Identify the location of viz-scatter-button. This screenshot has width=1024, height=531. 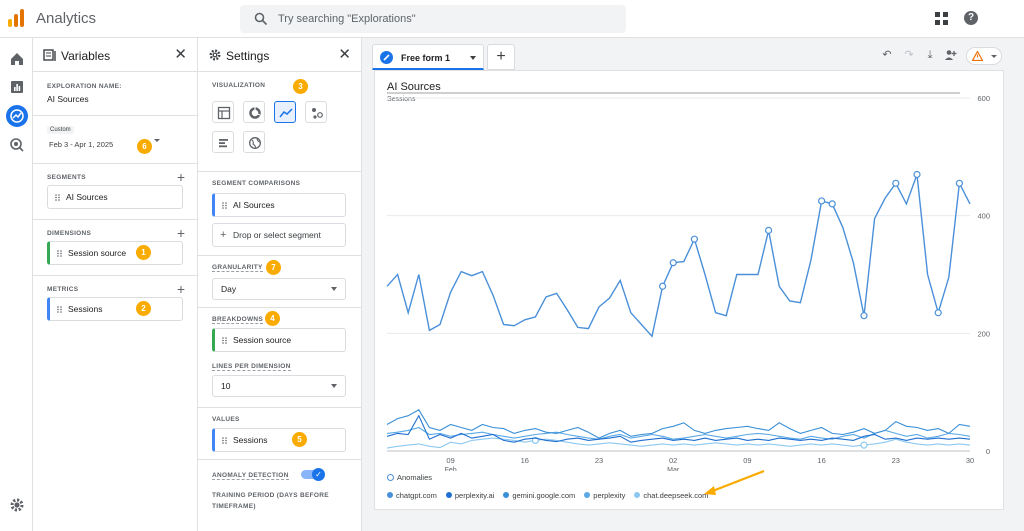
(316, 112).